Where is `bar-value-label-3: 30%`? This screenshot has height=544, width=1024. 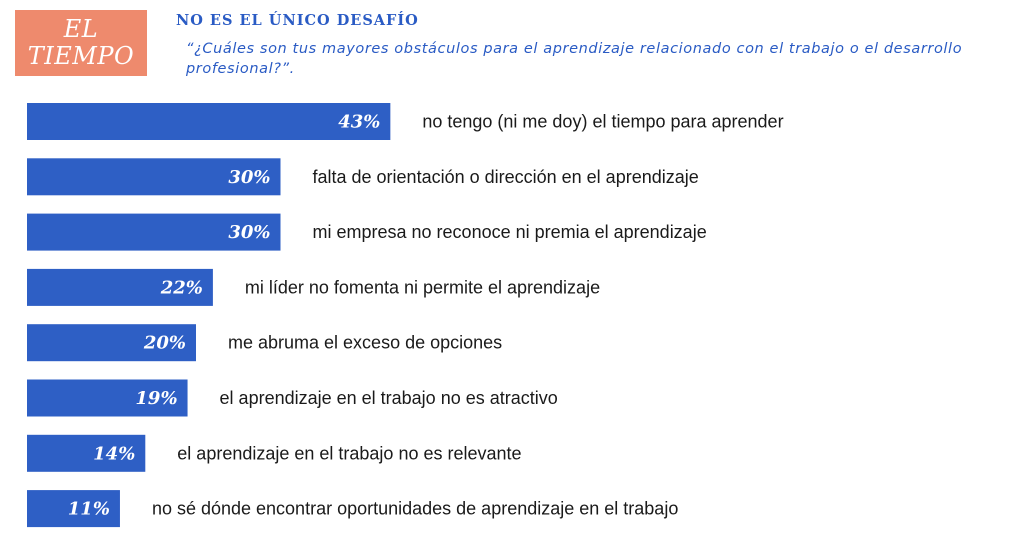
bar-value-label-3: 30% is located at coordinates (249, 232).